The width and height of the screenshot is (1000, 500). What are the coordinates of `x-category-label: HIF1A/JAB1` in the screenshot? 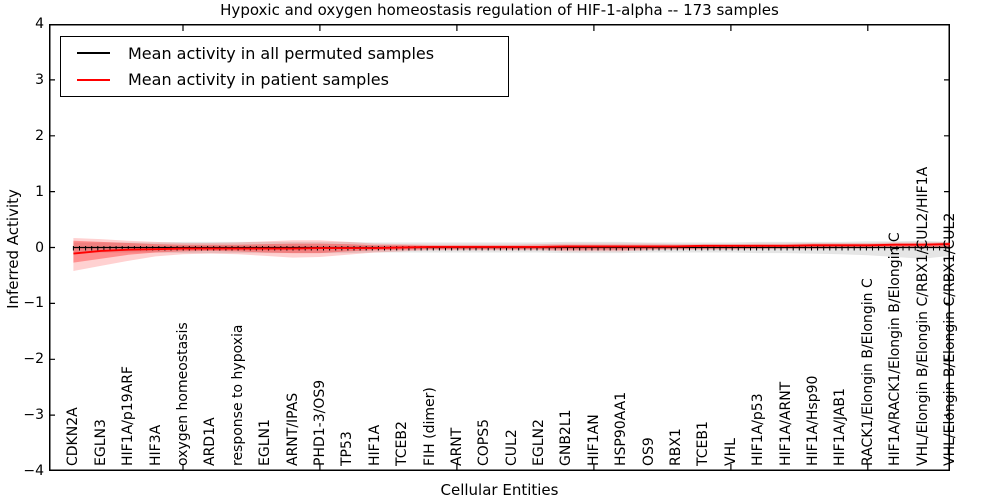 It's located at (840, 427).